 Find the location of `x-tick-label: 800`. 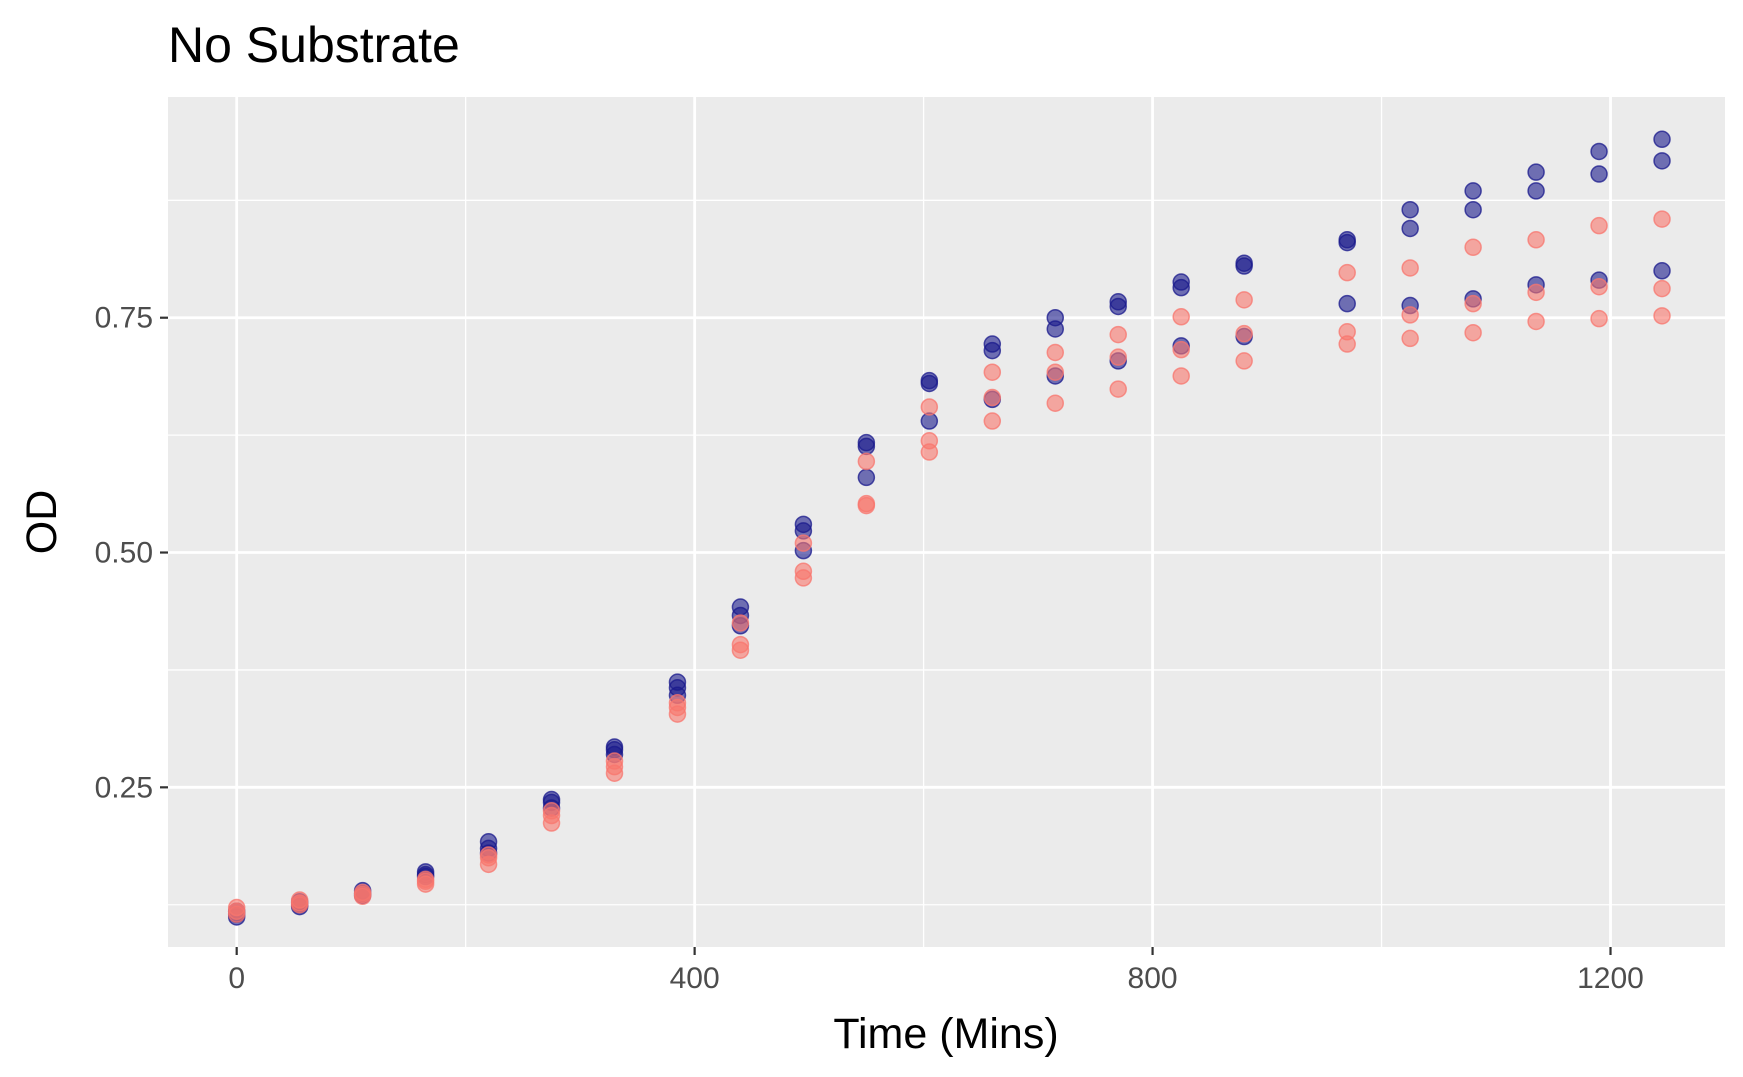

x-tick-label: 800 is located at coordinates (1153, 978).